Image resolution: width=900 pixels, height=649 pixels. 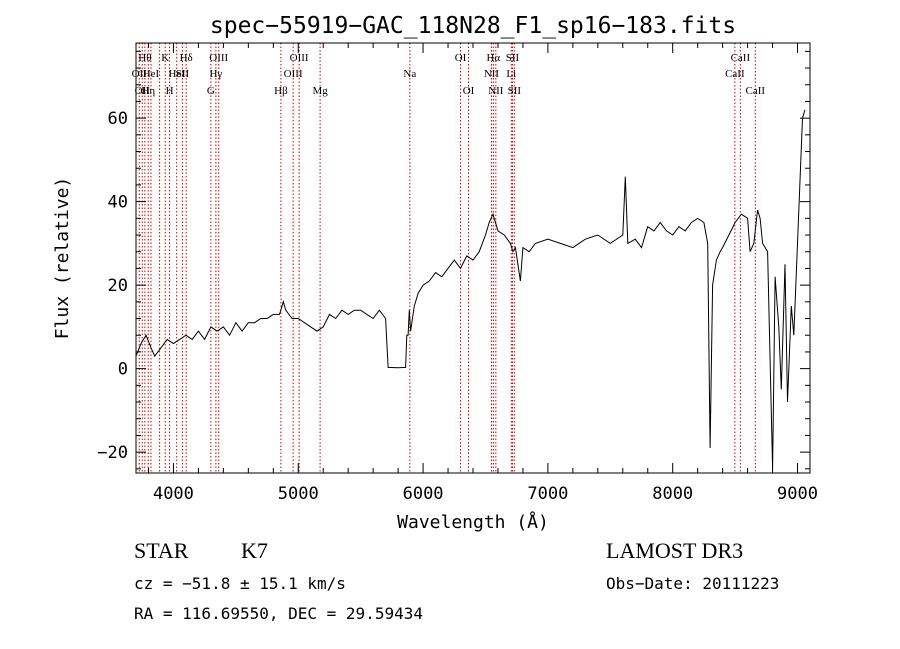 I want to click on spectral-line-label: G, so click(x=211, y=91).